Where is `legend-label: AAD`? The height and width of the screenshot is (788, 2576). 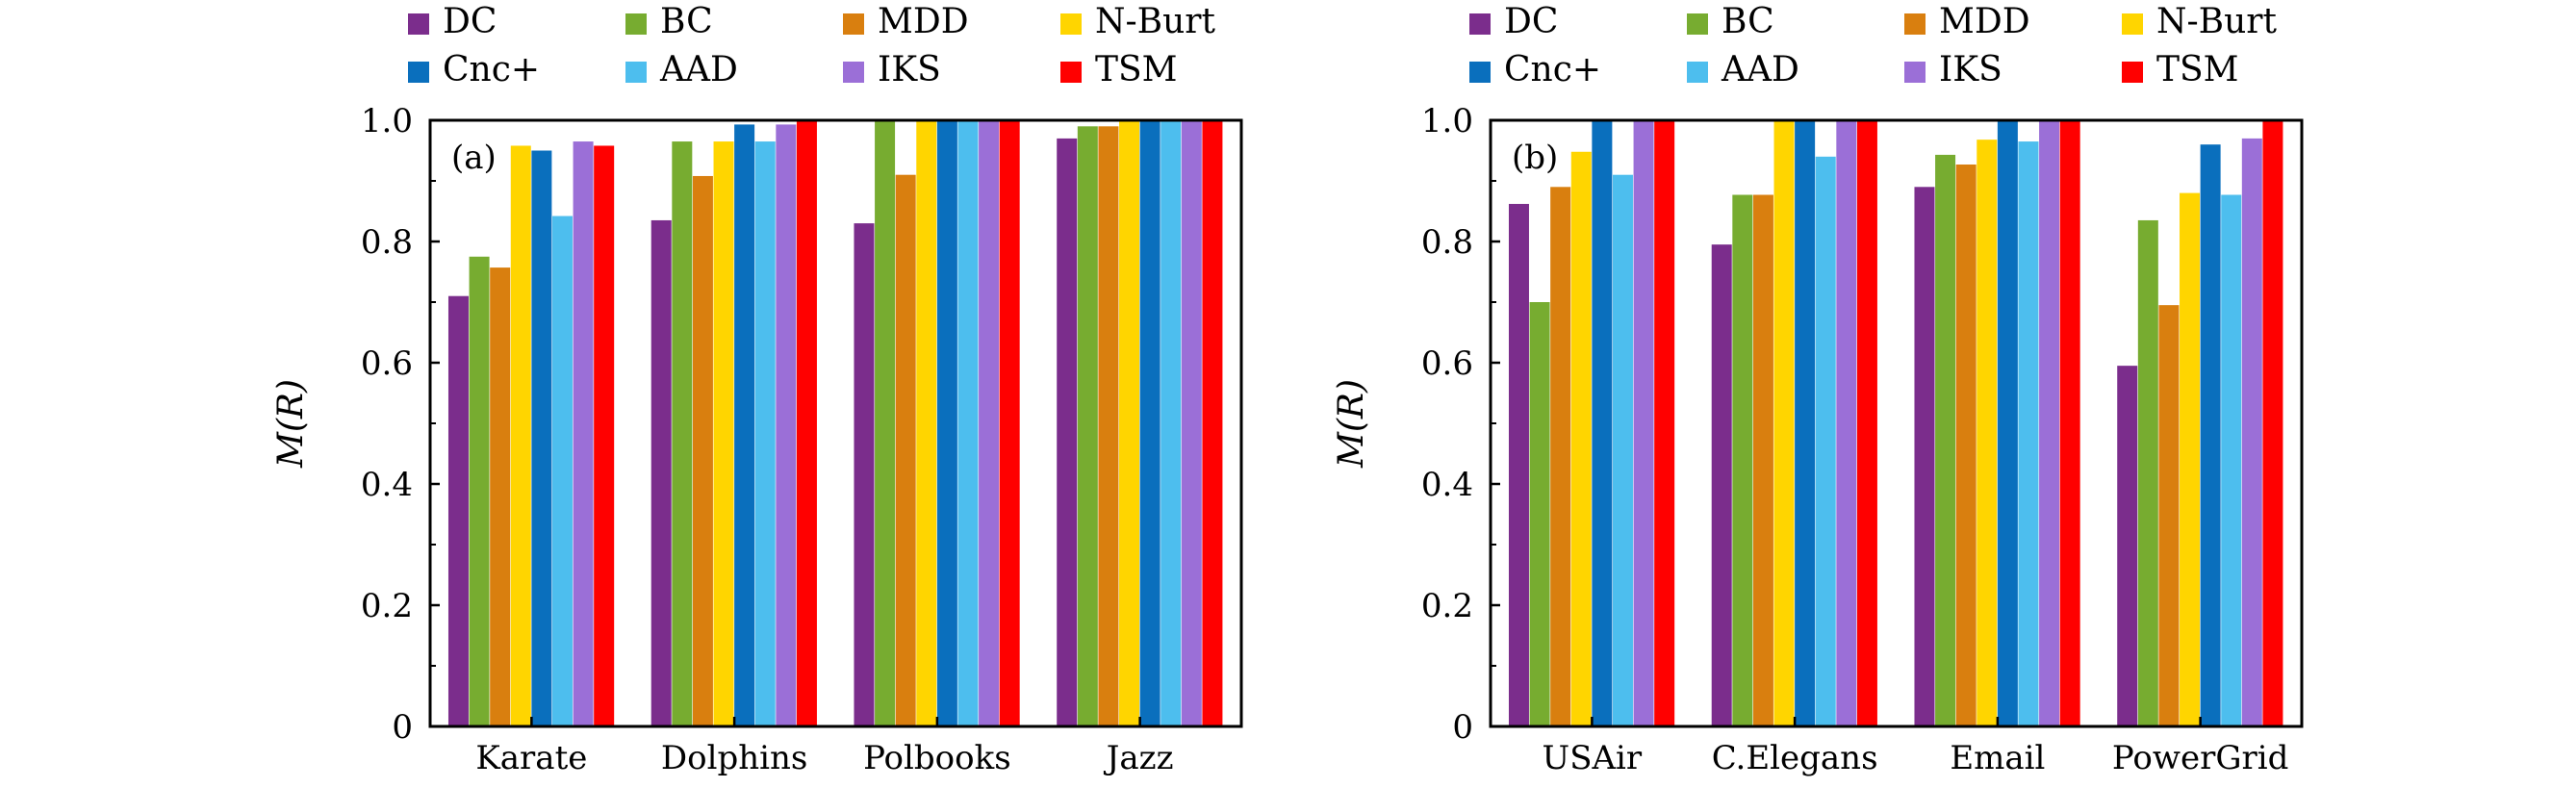
legend-label: AAD is located at coordinates (1760, 69).